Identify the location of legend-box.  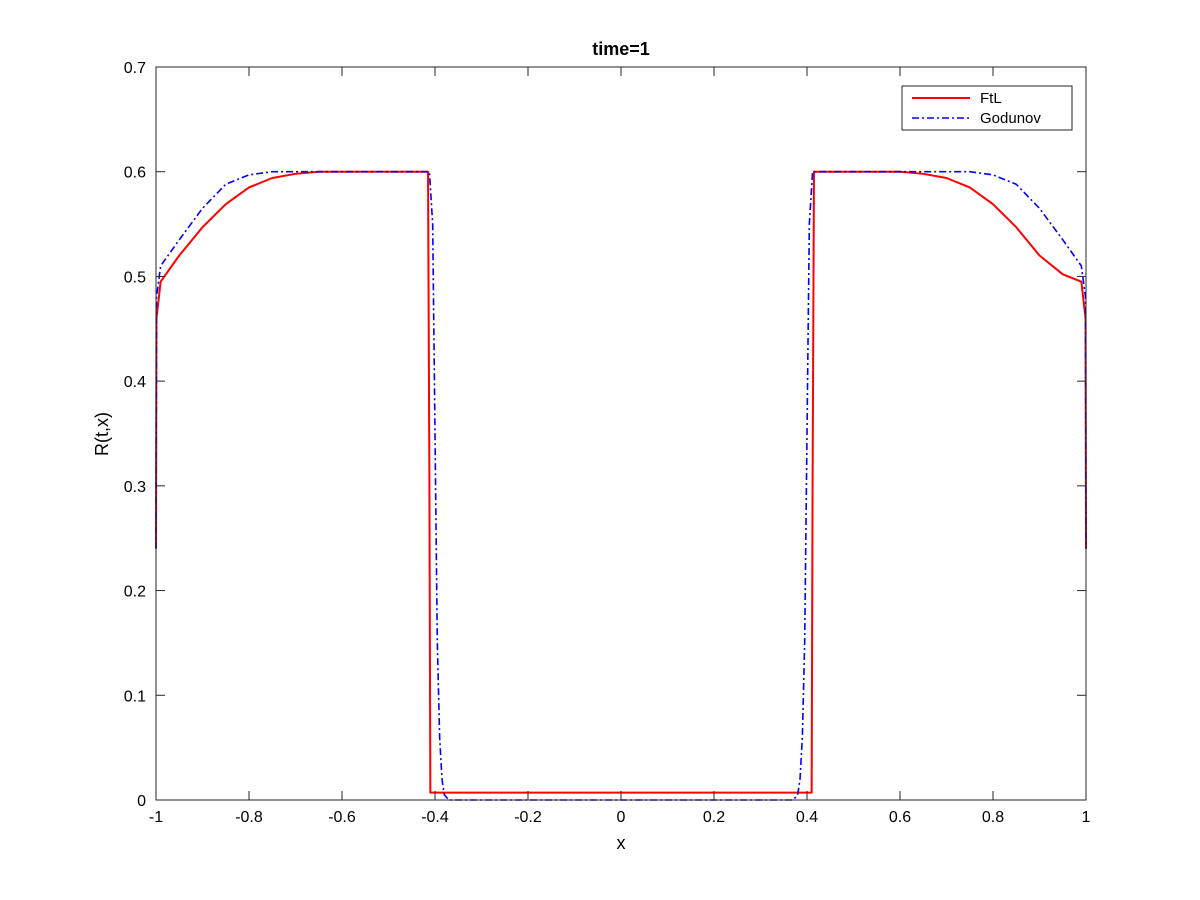
(987, 108).